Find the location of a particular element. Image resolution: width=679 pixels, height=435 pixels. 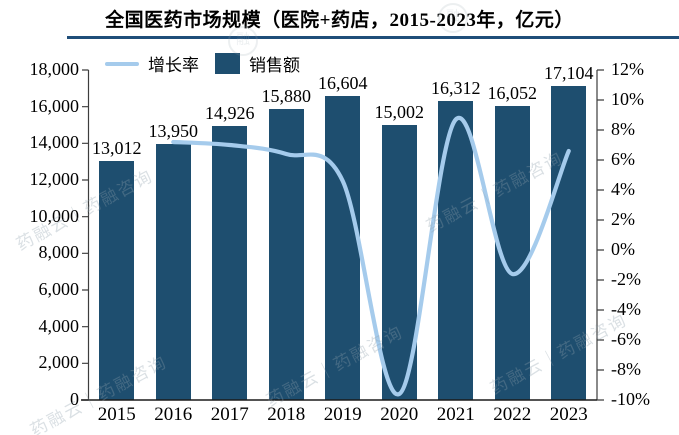

bar-value-label: 16,052 is located at coordinates (512, 92).